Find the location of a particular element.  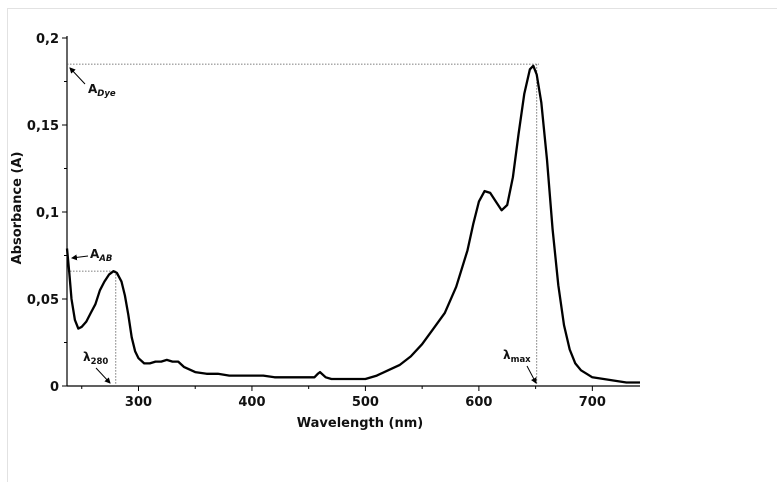

x-tick-label: 500 is located at coordinates (365, 402).